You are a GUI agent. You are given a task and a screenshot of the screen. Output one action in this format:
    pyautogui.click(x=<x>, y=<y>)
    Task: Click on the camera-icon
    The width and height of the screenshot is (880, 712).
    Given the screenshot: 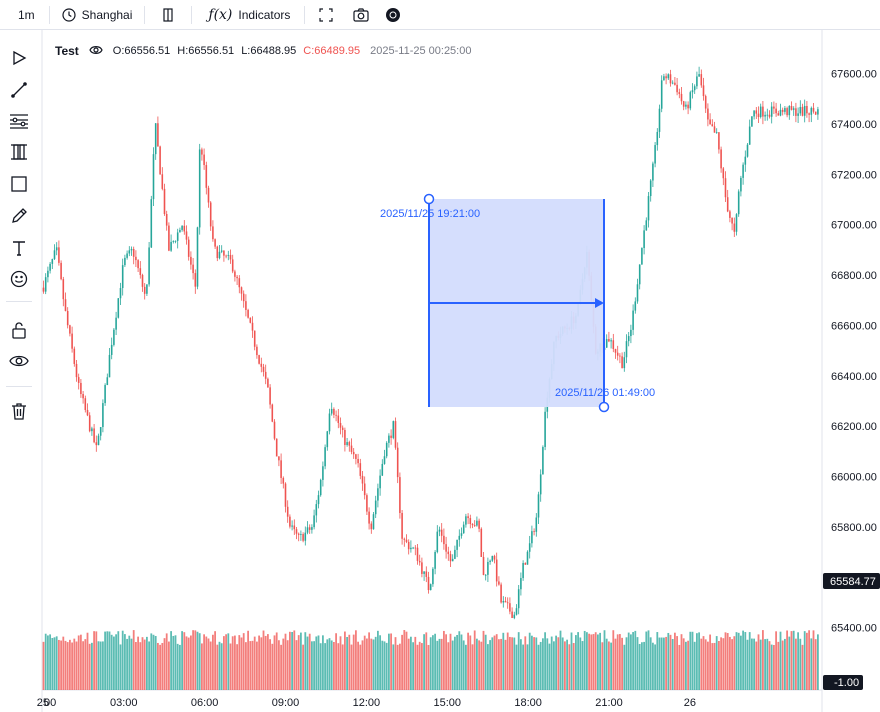 What is the action you would take?
    pyautogui.click(x=361, y=14)
    